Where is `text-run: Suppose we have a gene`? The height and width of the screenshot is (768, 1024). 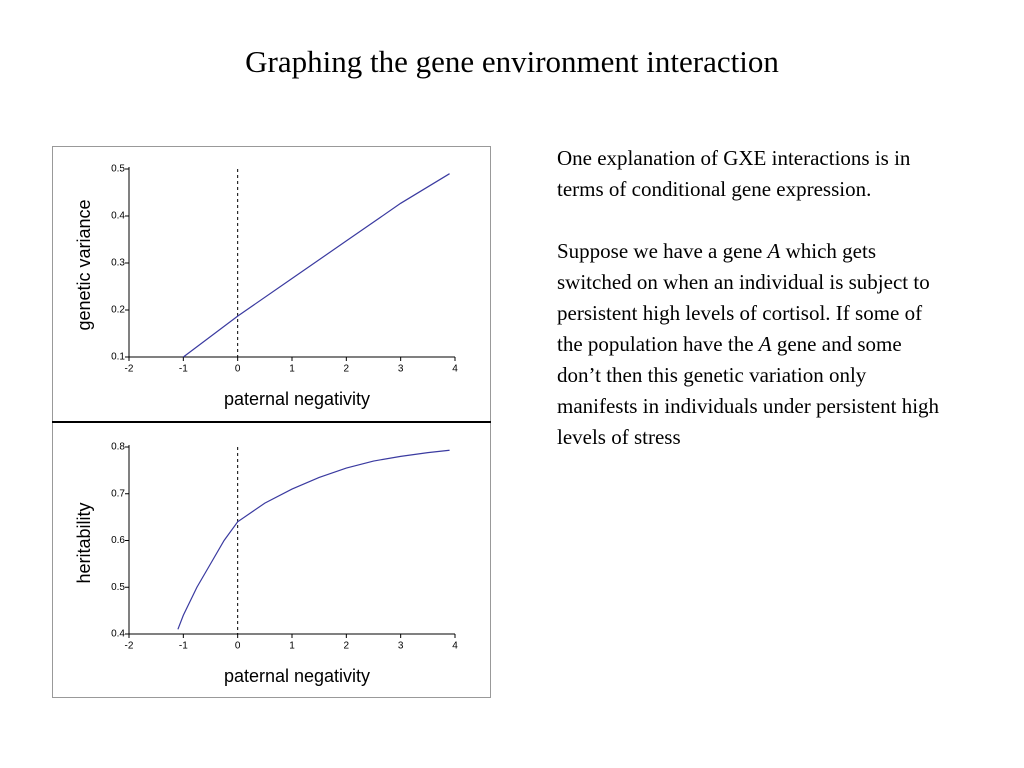
text-run: Suppose we have a gene is located at coordinates (662, 251).